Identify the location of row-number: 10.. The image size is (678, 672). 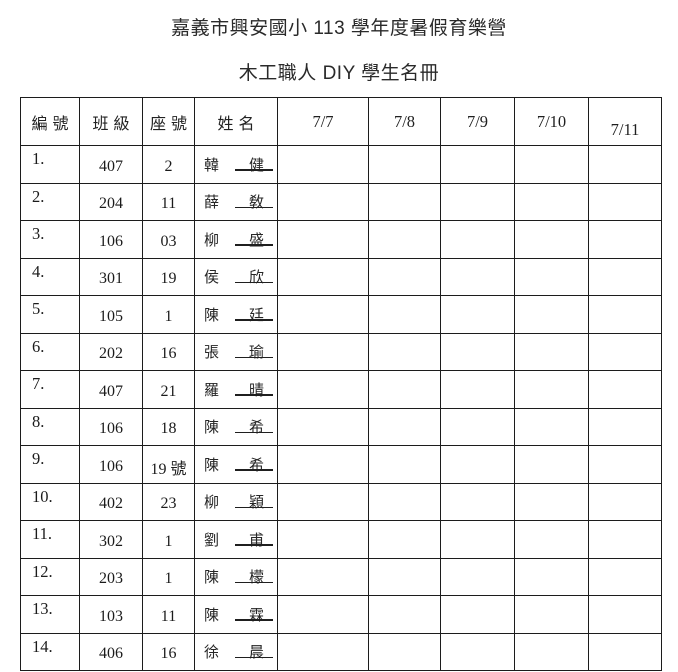
(42, 496).